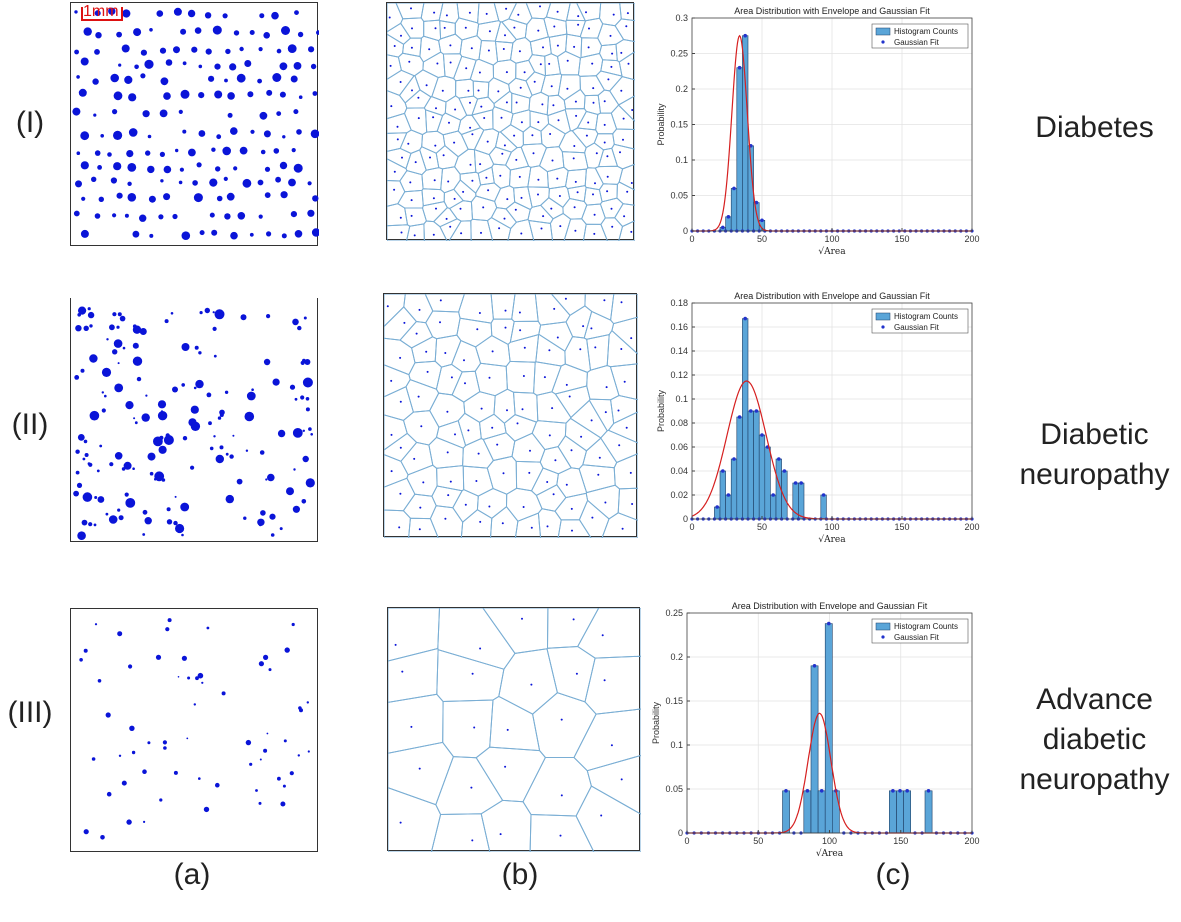 This screenshot has width=1181, height=922. What do you see at coordinates (883, 637) in the screenshot?
I see `legend-swatch-point` at bounding box center [883, 637].